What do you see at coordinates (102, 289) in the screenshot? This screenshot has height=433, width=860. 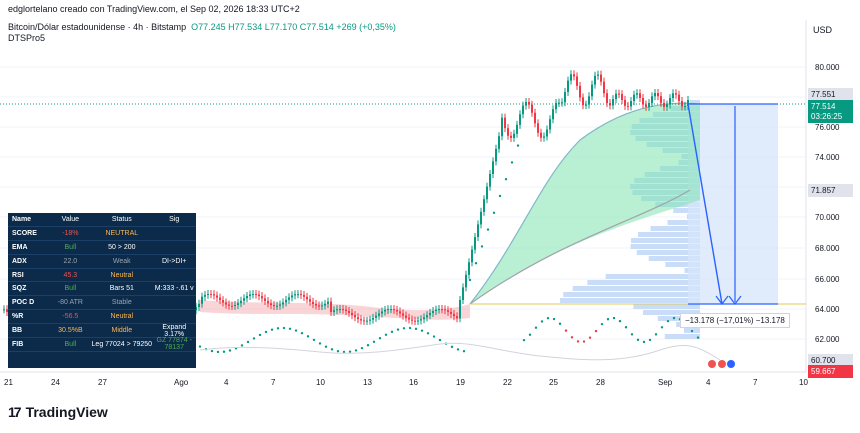 I see `dashboard-row: SQZ Bull Bars 51 M:333 -.61 v` at bounding box center [102, 289].